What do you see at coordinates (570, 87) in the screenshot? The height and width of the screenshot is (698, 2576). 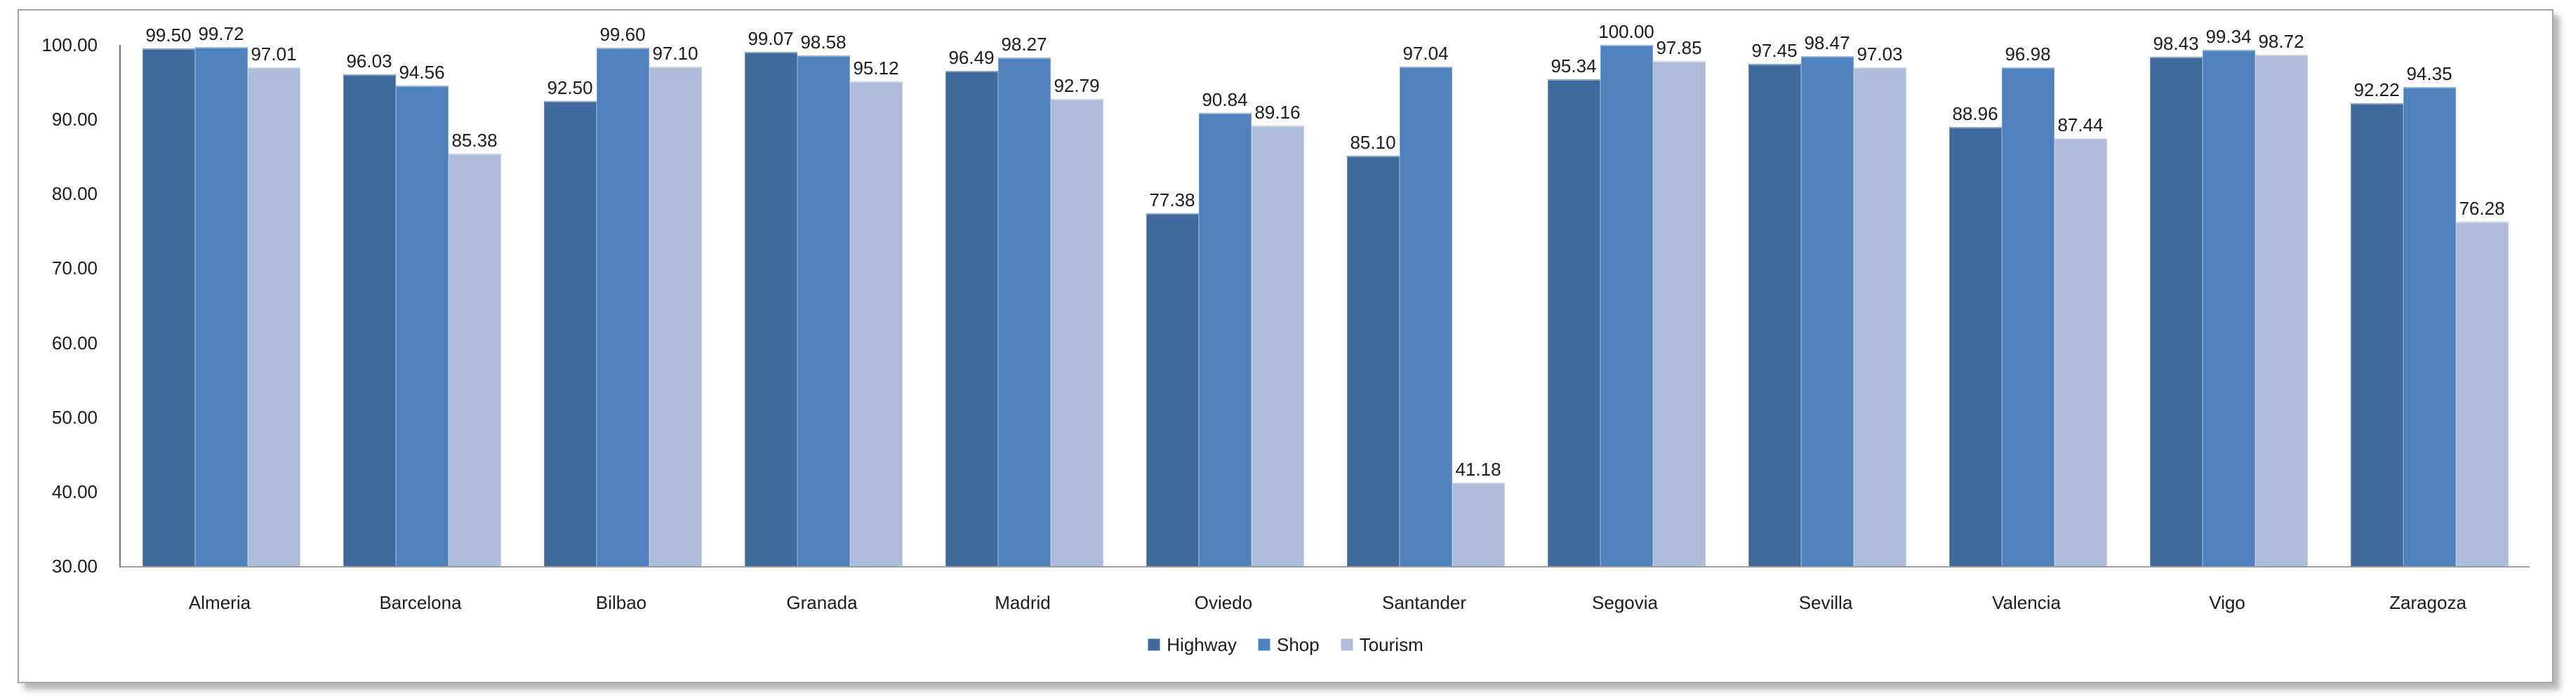 I see `bar-value-label: 92.50` at bounding box center [570, 87].